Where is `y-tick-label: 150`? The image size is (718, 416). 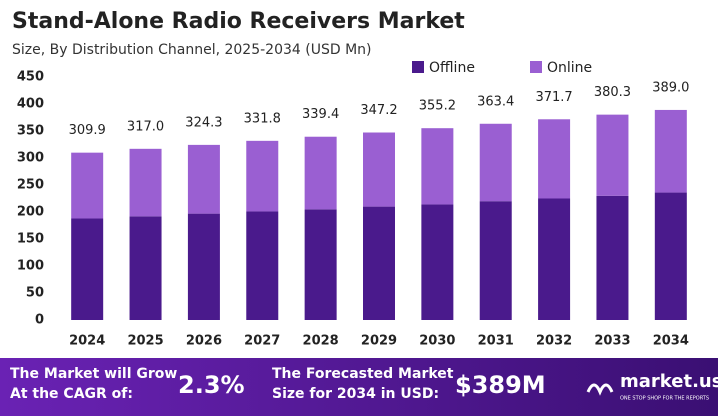 y-tick-label: 150 is located at coordinates (30, 239).